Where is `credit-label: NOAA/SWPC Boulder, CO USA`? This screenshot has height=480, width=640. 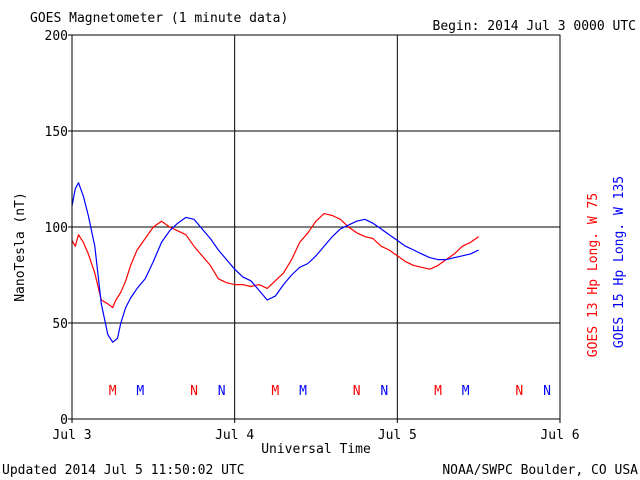
credit-label: NOAA/SWPC Boulder, CO USA is located at coordinates (540, 470).